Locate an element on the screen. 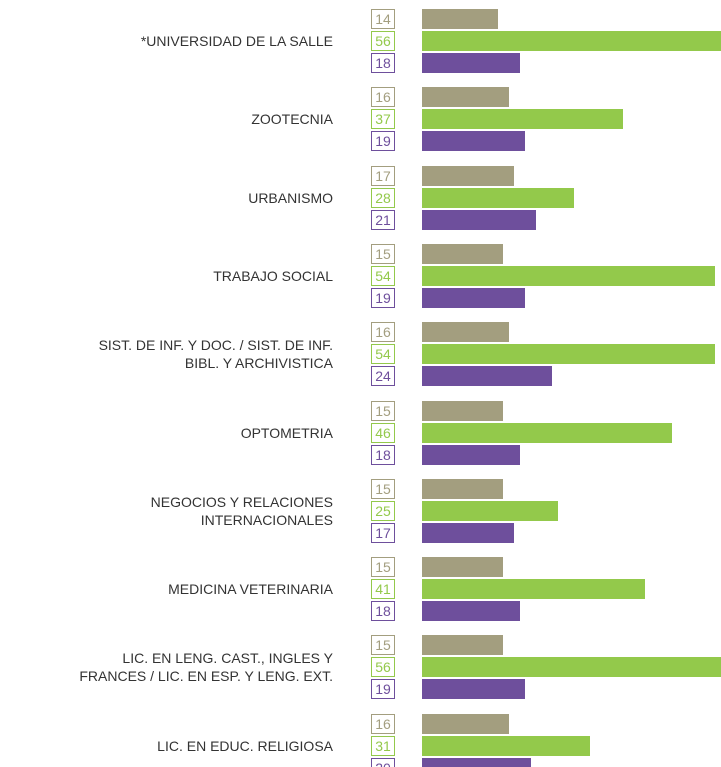 The image size is (721, 767). category-label: TRABAJO SOCIAL is located at coordinates (273, 275).